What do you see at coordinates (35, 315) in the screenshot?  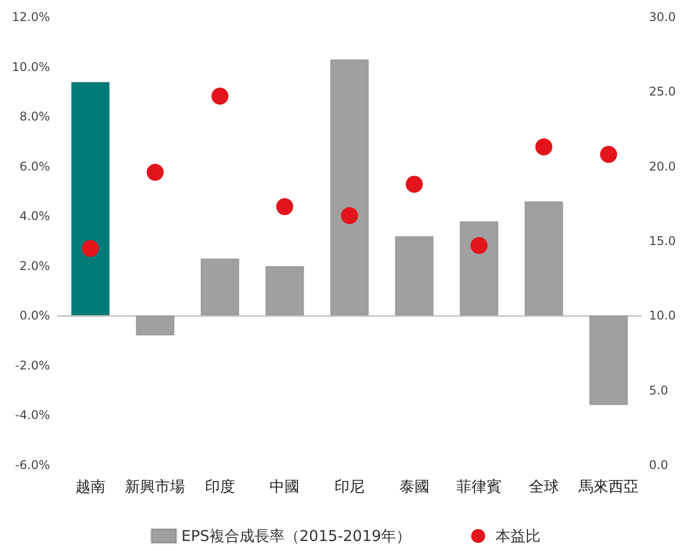 I see `y-tick-label: 0.0%` at bounding box center [35, 315].